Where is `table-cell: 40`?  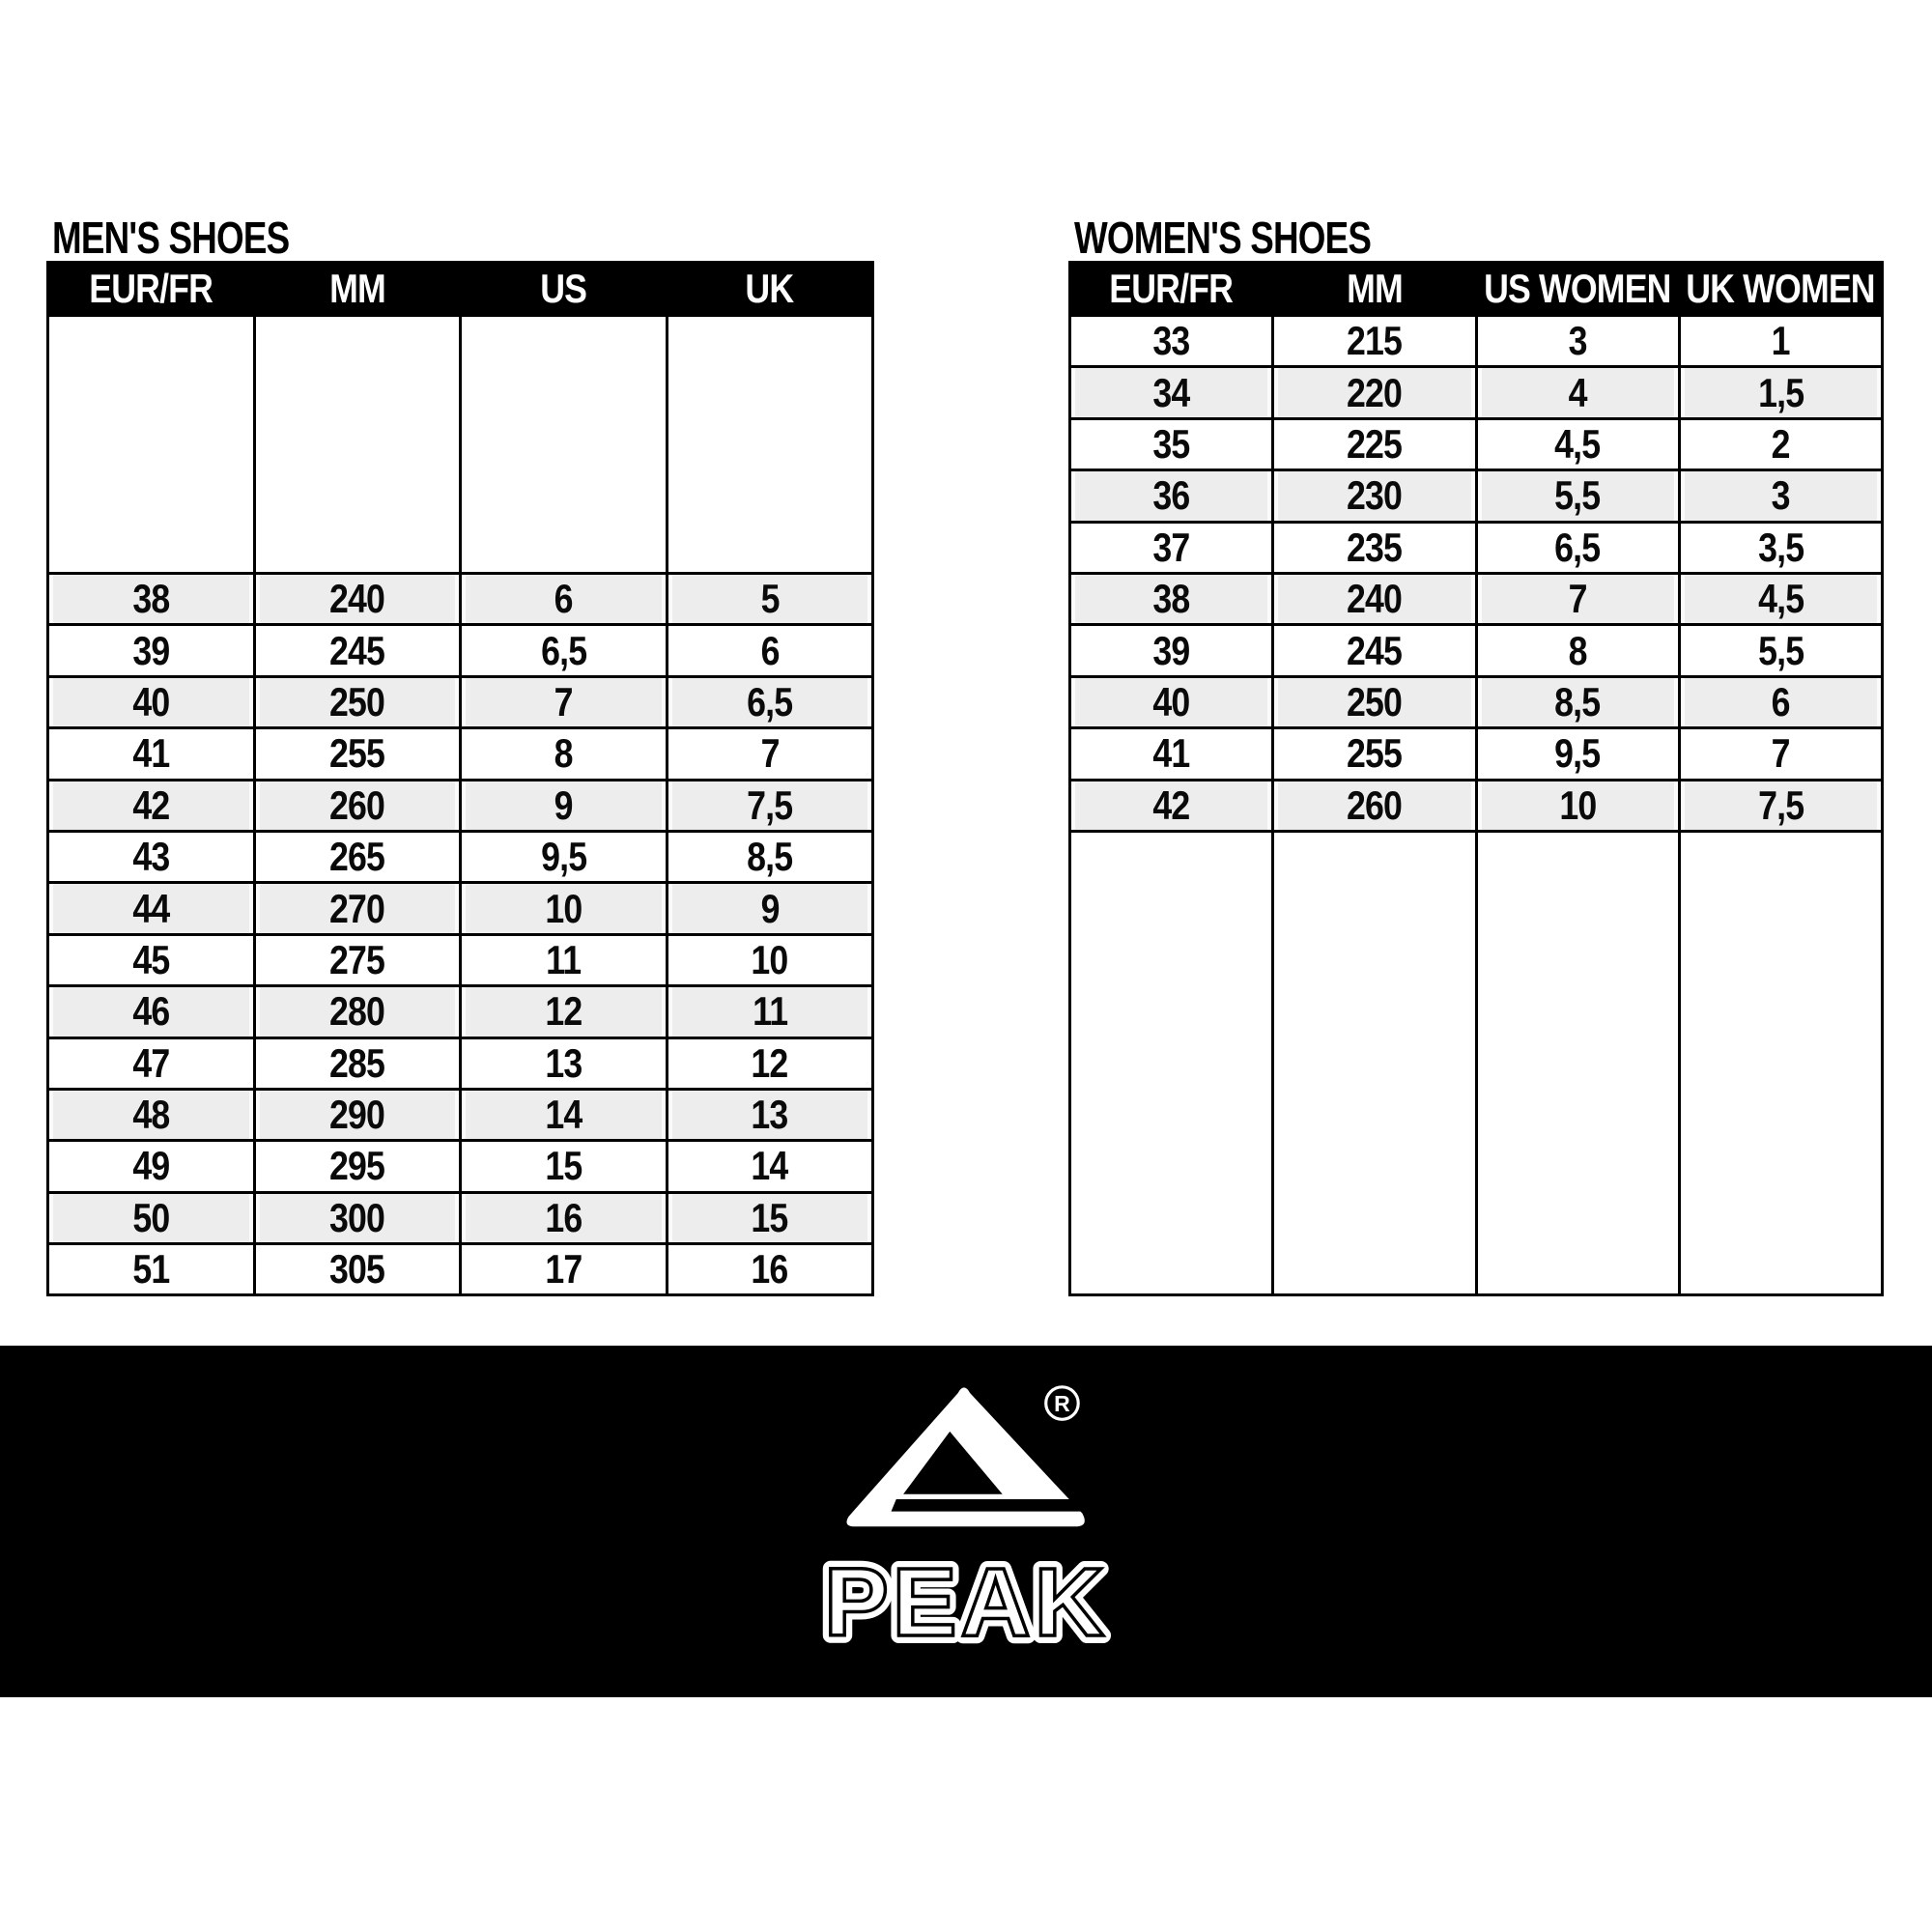 table-cell: 40 is located at coordinates (1173, 703).